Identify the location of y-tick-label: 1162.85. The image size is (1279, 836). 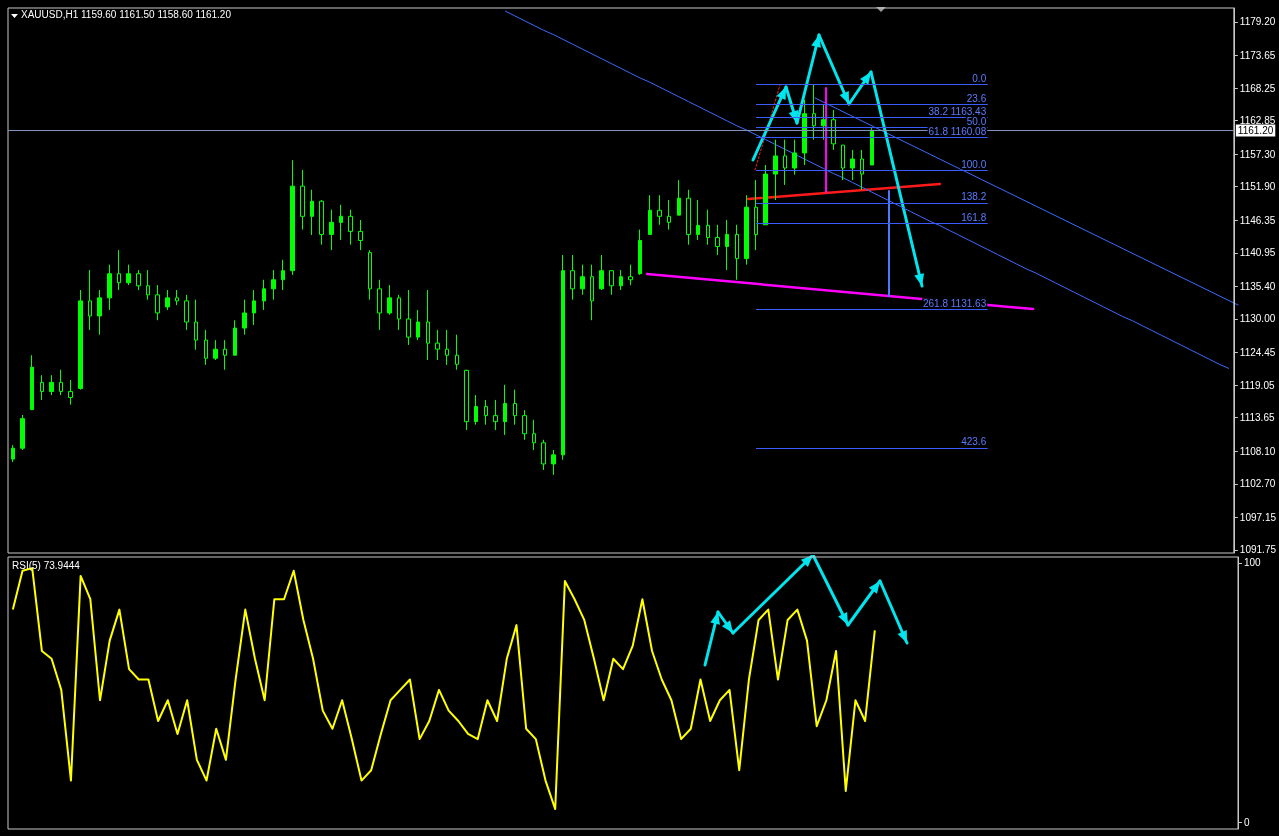
(1257, 121).